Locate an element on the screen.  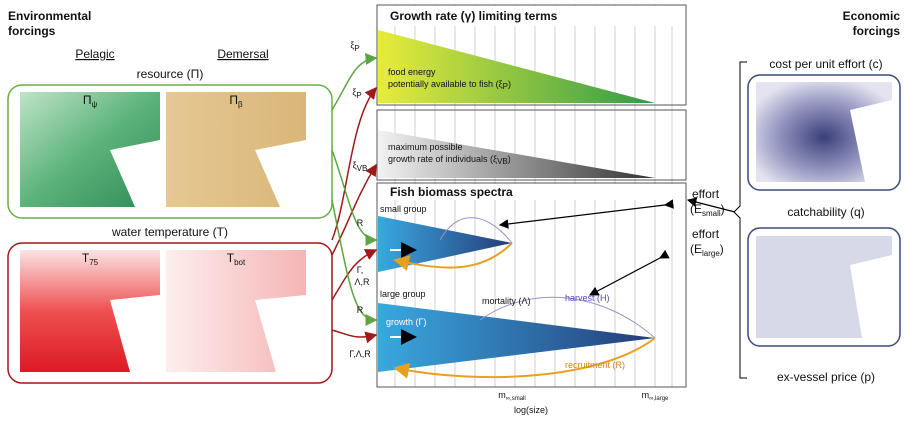
temperature-label: water temperature (T) is located at coordinates (169, 232).